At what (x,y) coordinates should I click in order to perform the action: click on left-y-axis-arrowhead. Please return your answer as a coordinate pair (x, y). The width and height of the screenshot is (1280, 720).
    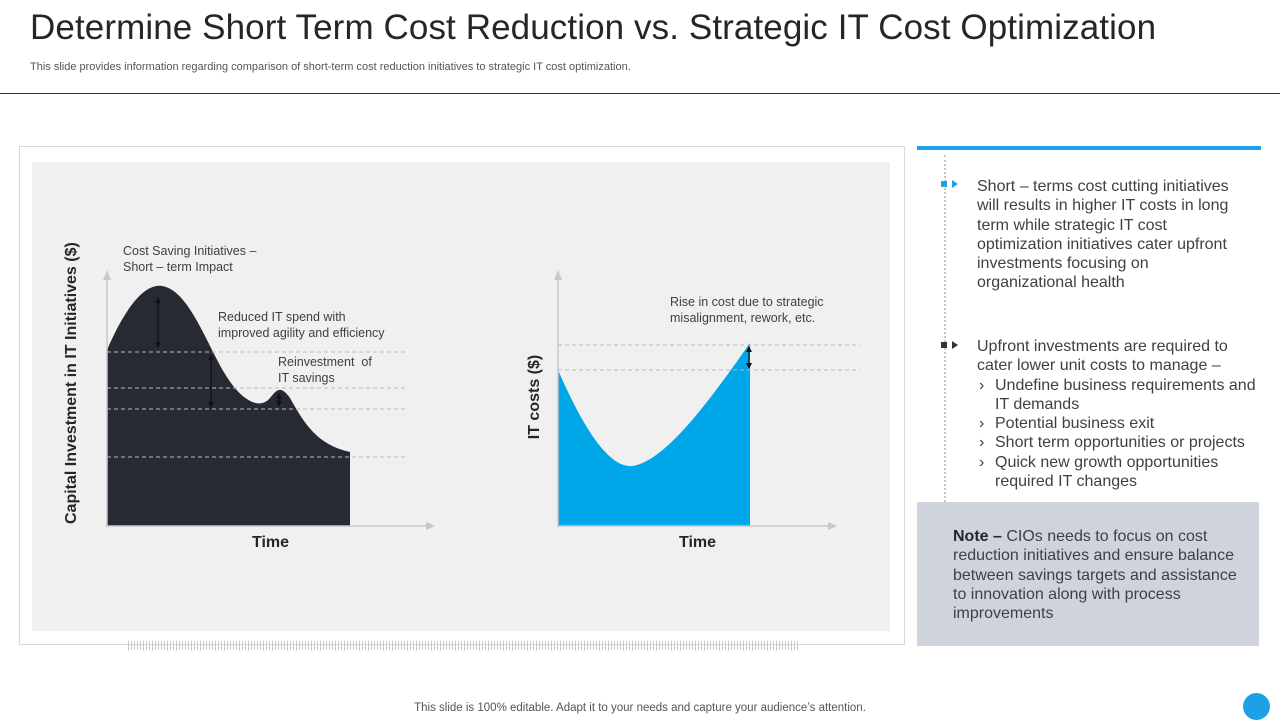
    Looking at the image, I should click on (107, 275).